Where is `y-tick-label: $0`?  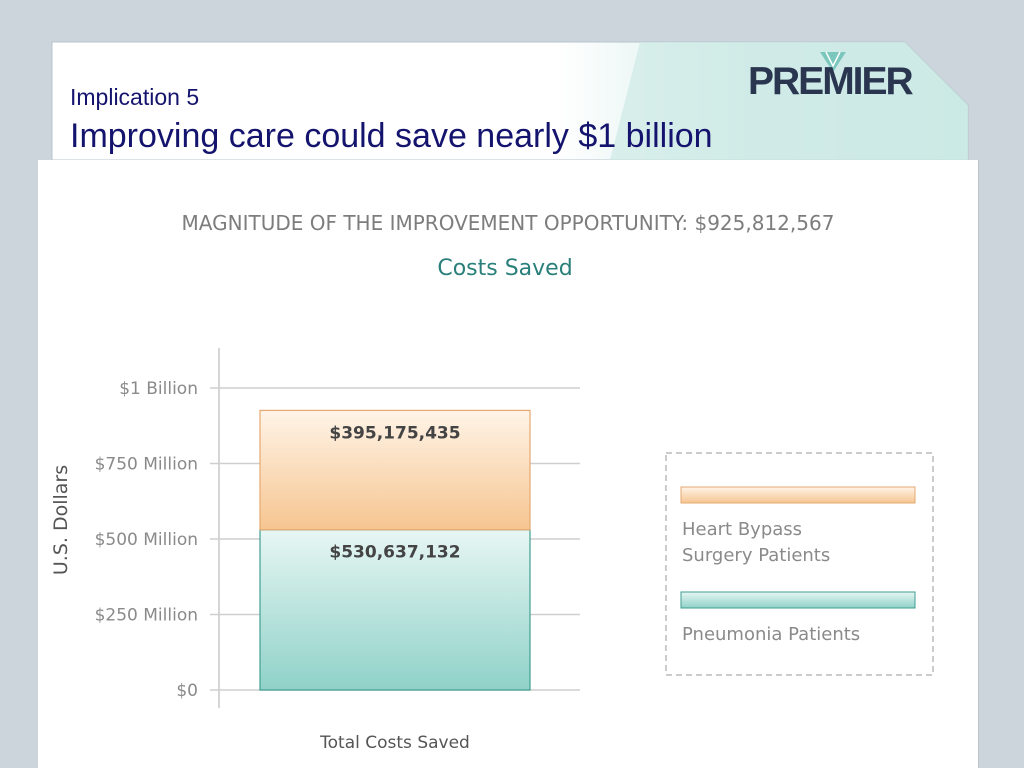 y-tick-label: $0 is located at coordinates (187, 691).